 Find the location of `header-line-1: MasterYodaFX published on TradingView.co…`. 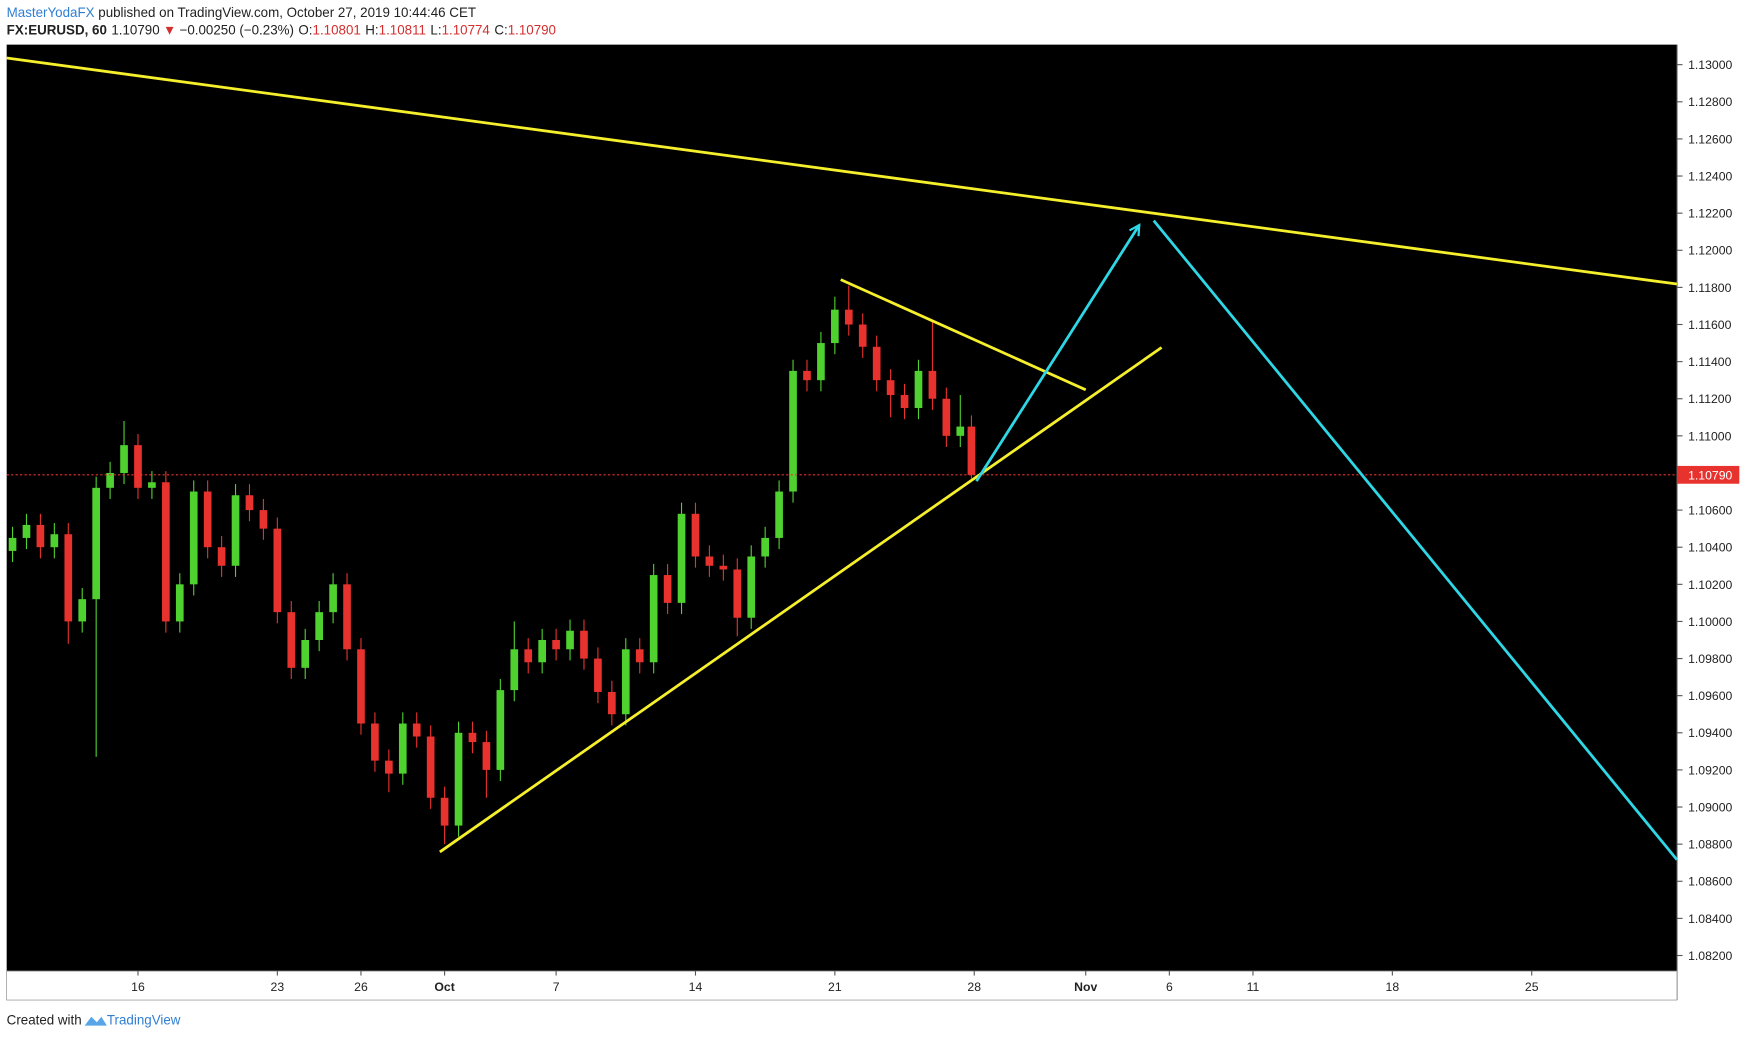

header-line-1: MasterYodaFX published on TradingView.co… is located at coordinates (241, 12).